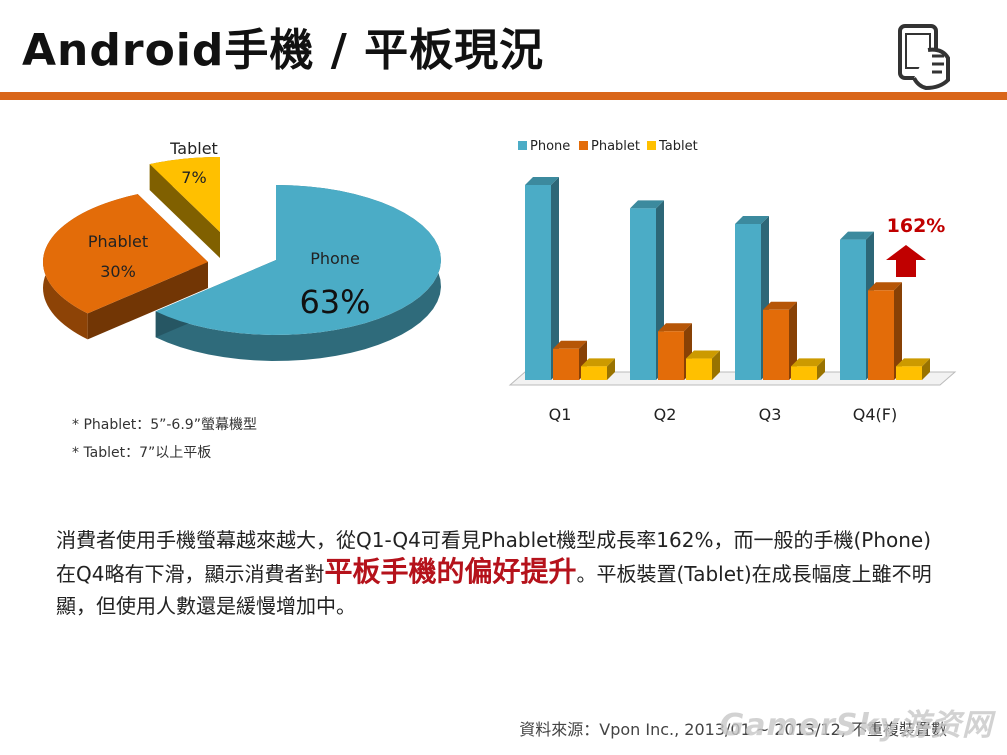 Image resolution: width=1007 pixels, height=755 pixels. What do you see at coordinates (193, 177) in the screenshot?
I see `pie-label-tablet-value: 7%` at bounding box center [193, 177].